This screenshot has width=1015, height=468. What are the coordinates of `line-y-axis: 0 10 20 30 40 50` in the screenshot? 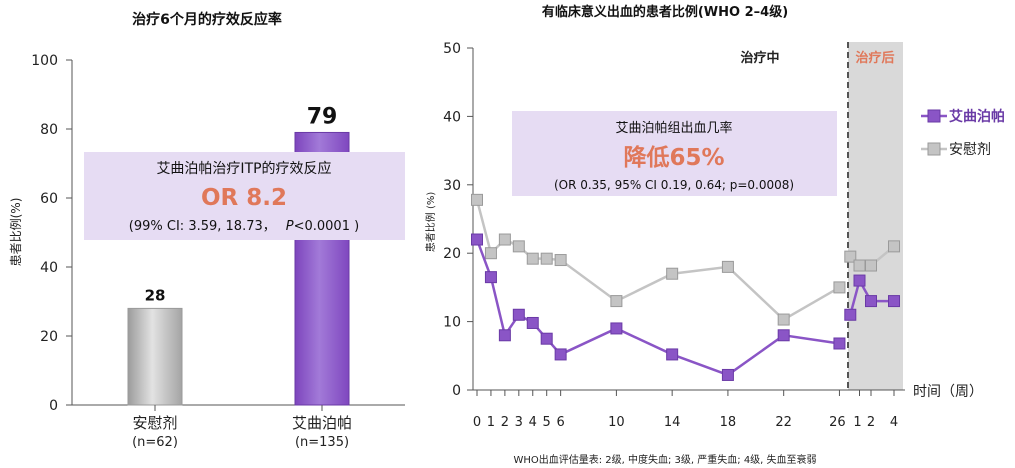 It's located at (458, 220).